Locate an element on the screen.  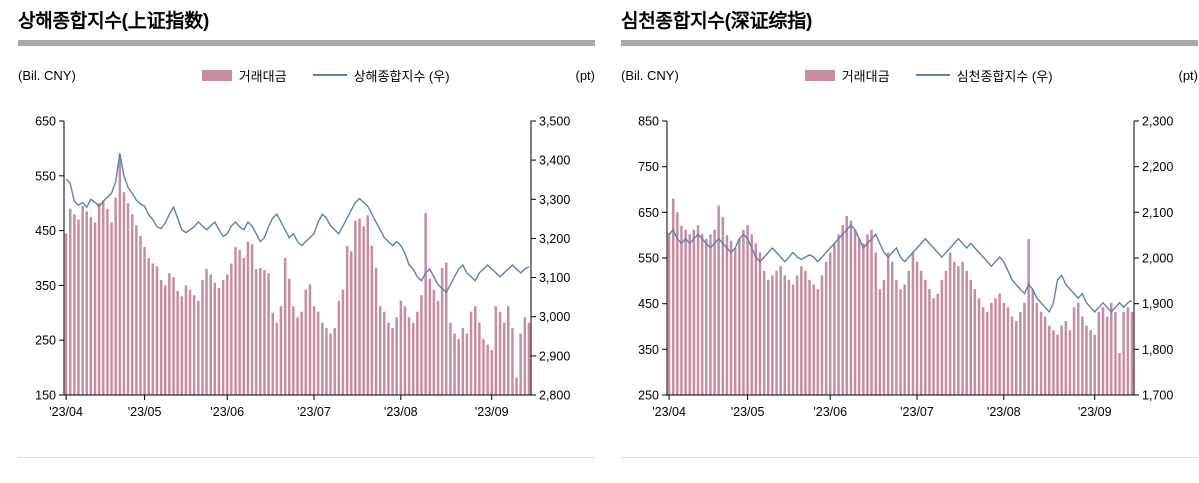
svg-text: 1,900 is located at coordinates (1157, 304).